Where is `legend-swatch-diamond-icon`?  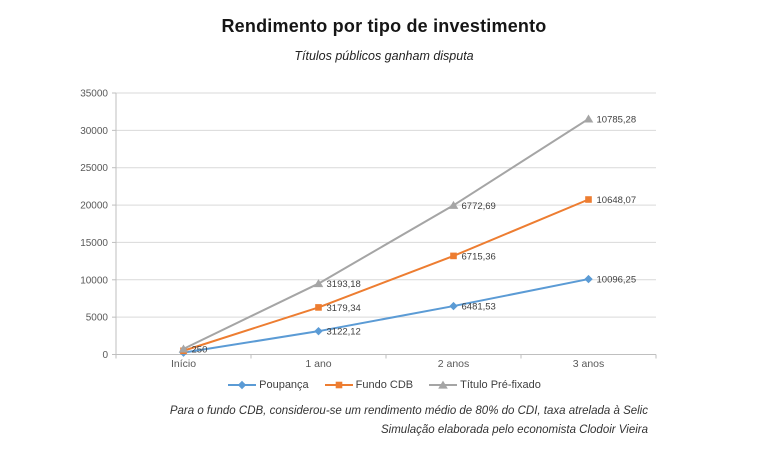 legend-swatch-diamond-icon is located at coordinates (242, 385).